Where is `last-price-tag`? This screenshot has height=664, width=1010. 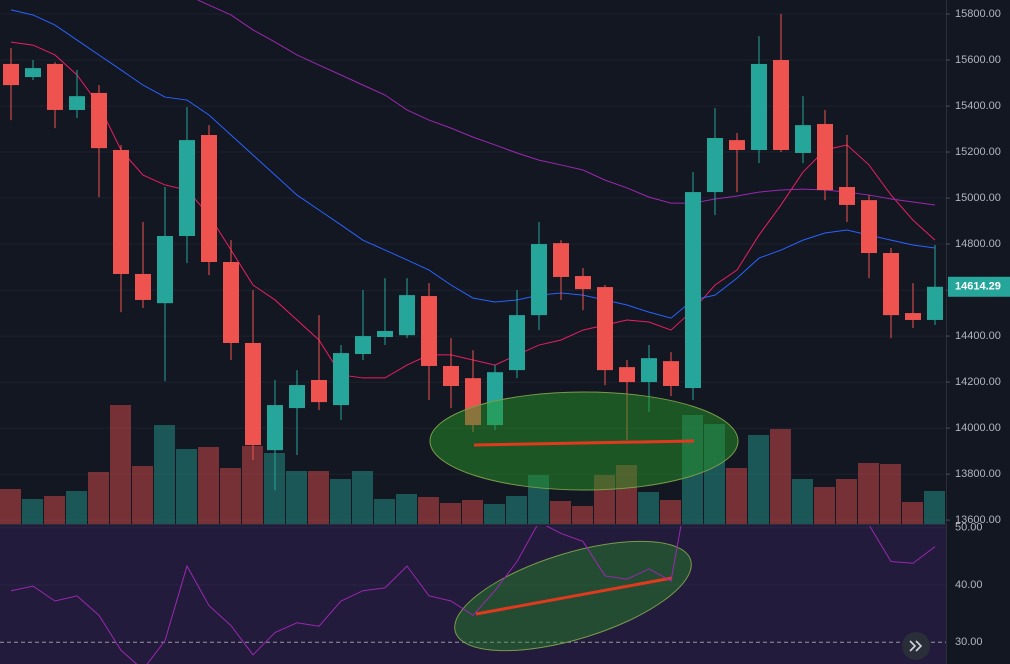
last-price-tag is located at coordinates (979, 286).